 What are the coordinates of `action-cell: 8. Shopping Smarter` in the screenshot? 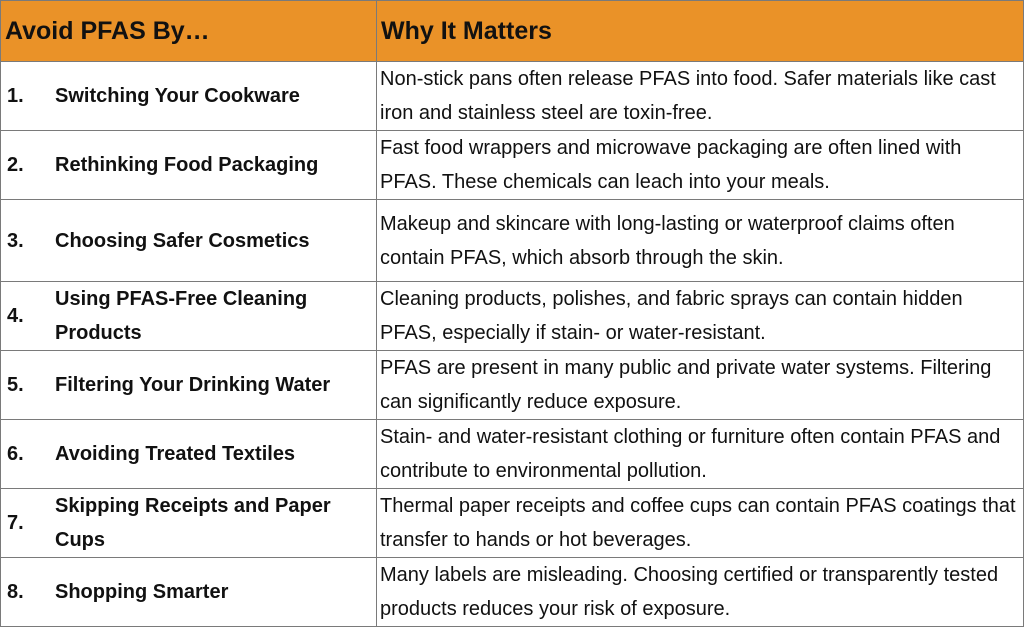 It's located at (188, 592).